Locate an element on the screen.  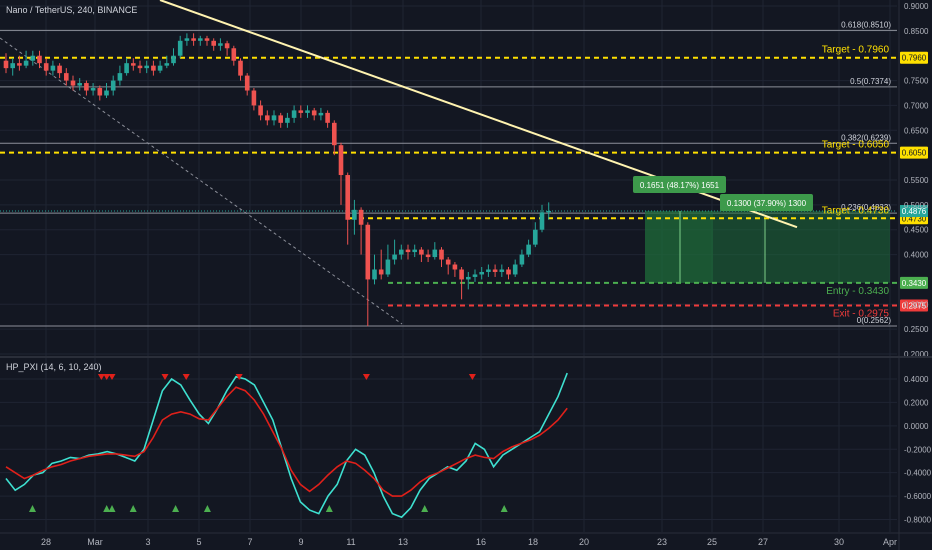
projection-labels: 0.1651 (48.17%) 1651 0.1300 (37.90%) 1300 is located at coordinates (723, 193).